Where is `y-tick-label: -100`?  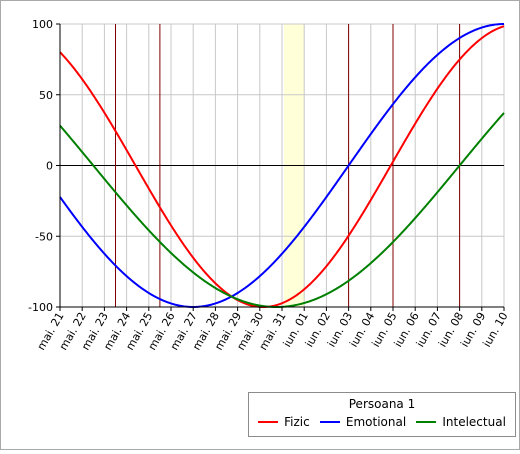 y-tick-label: -100 is located at coordinates (40, 307).